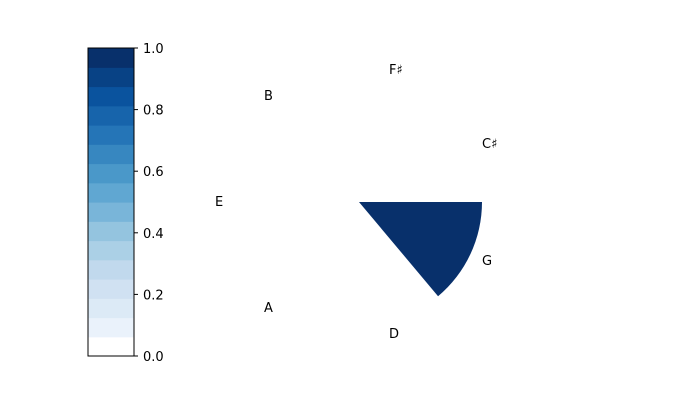 This screenshot has width=700, height=400. I want to click on colorbar-tick-label: 0.6, so click(153, 172).